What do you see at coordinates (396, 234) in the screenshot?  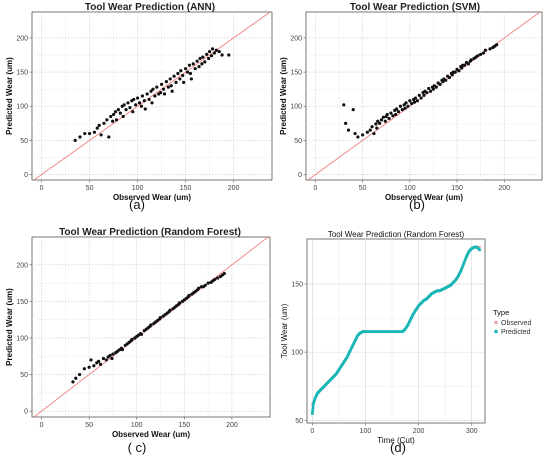 I see `chart-title: Tool Wear Prediction (Random Forest)` at bounding box center [396, 234].